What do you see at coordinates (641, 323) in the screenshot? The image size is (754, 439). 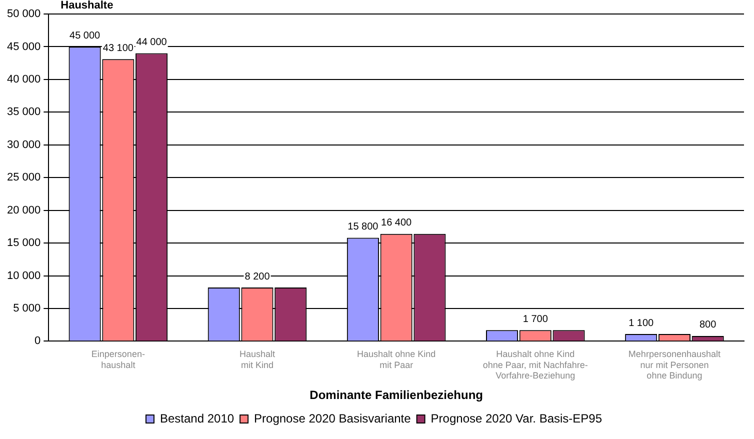 I see `data-label: 1 100` at bounding box center [641, 323].